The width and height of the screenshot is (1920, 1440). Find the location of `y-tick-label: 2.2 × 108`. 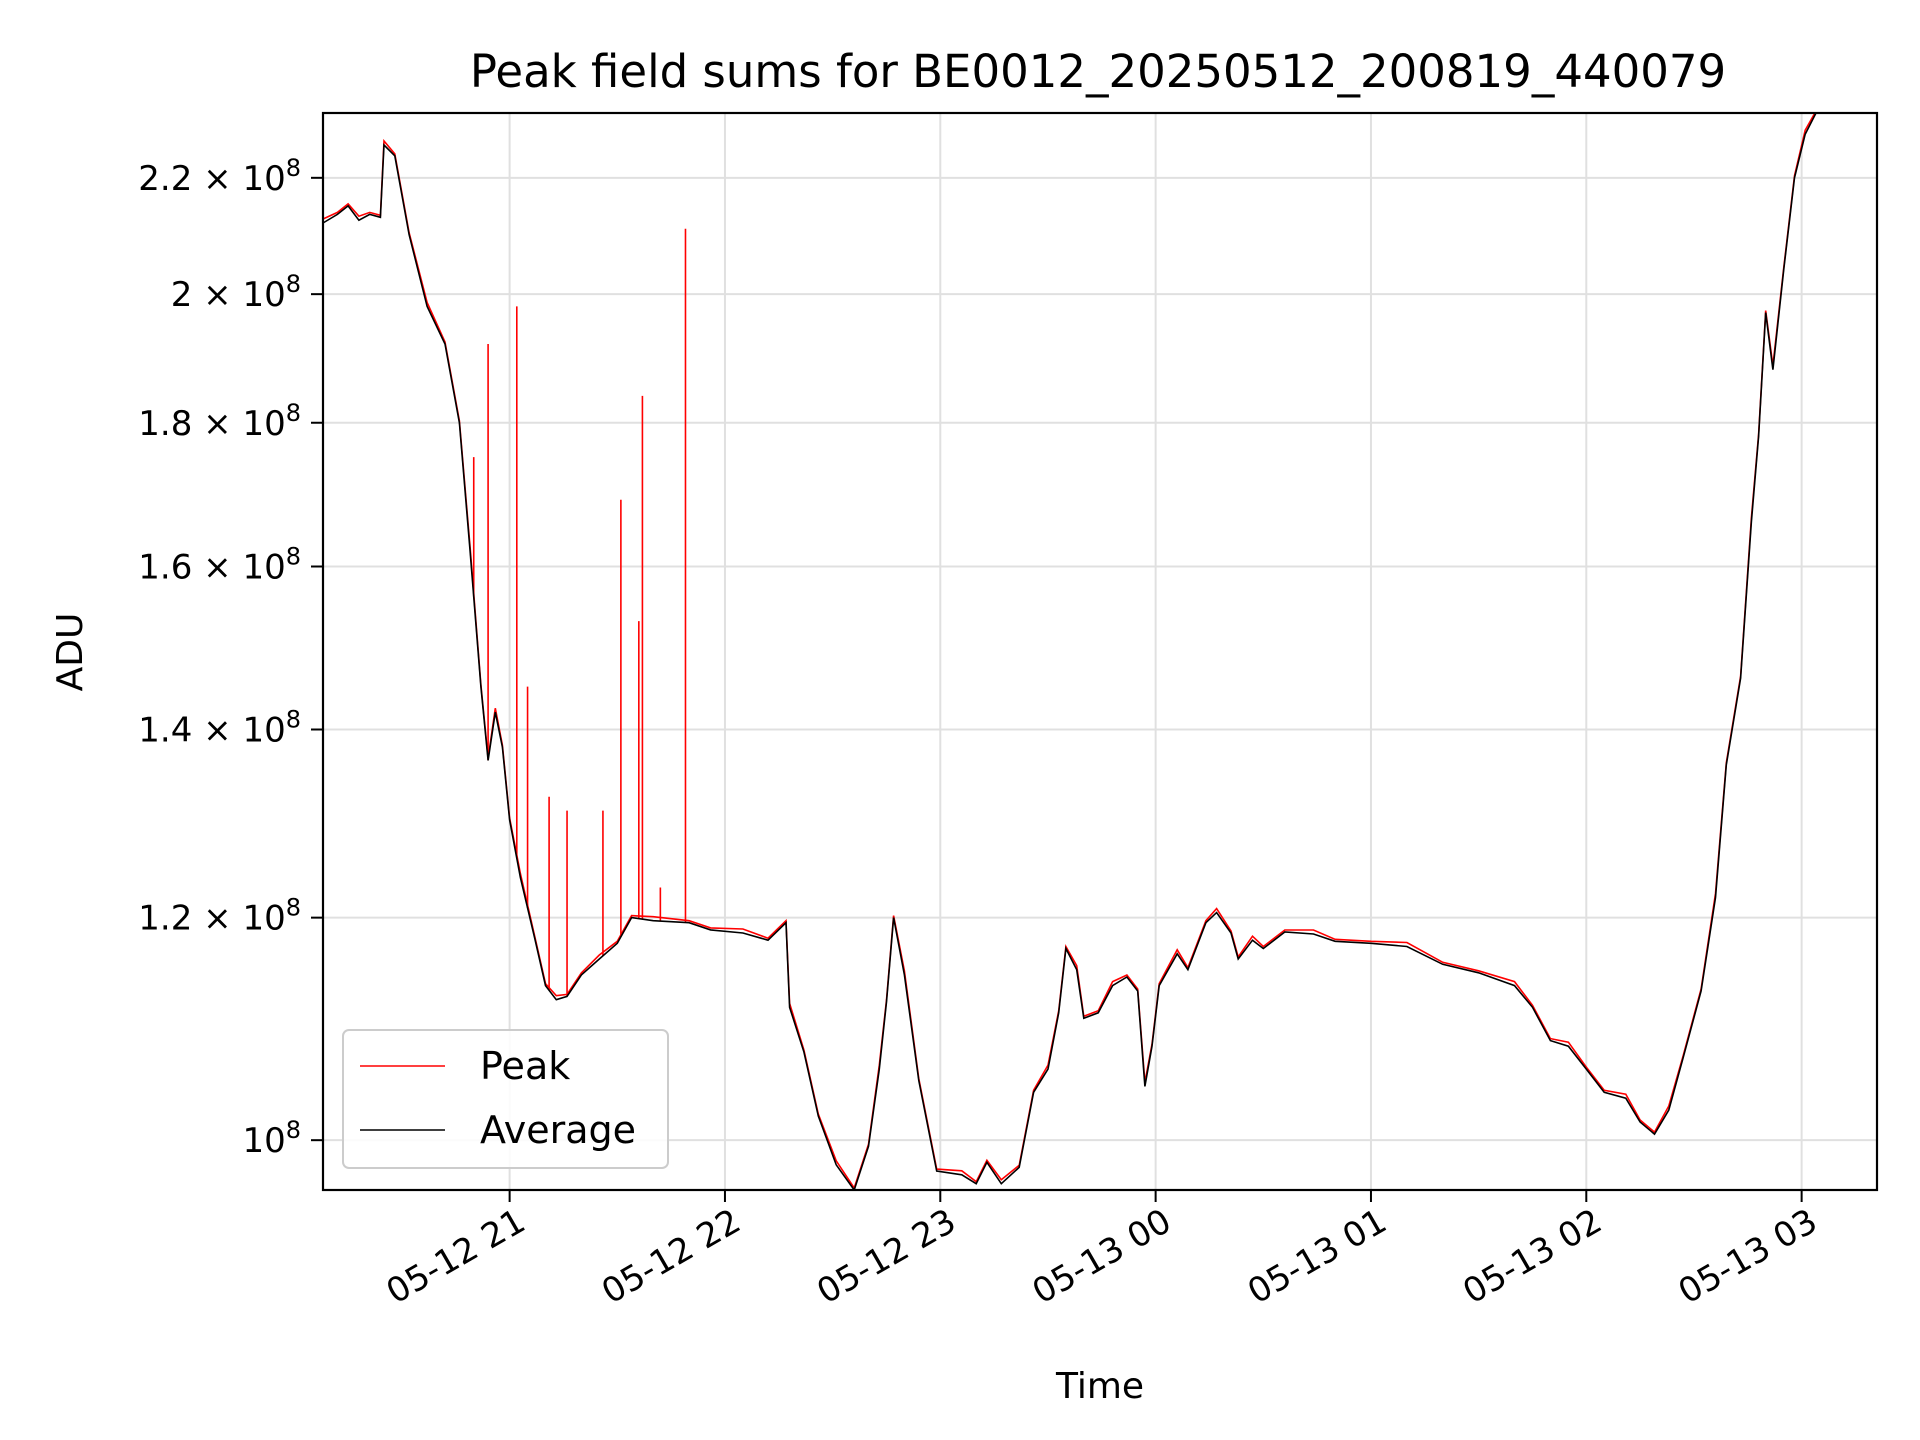

y-tick-label: 2.2 × 108 is located at coordinates (219, 176).